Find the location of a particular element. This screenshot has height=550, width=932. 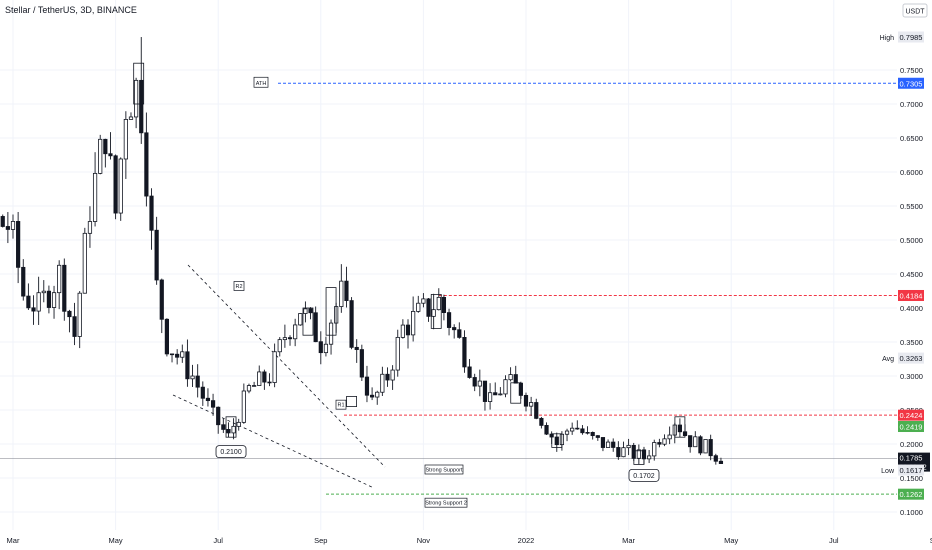

ytick-label: 0.2000 is located at coordinates (911, 444).